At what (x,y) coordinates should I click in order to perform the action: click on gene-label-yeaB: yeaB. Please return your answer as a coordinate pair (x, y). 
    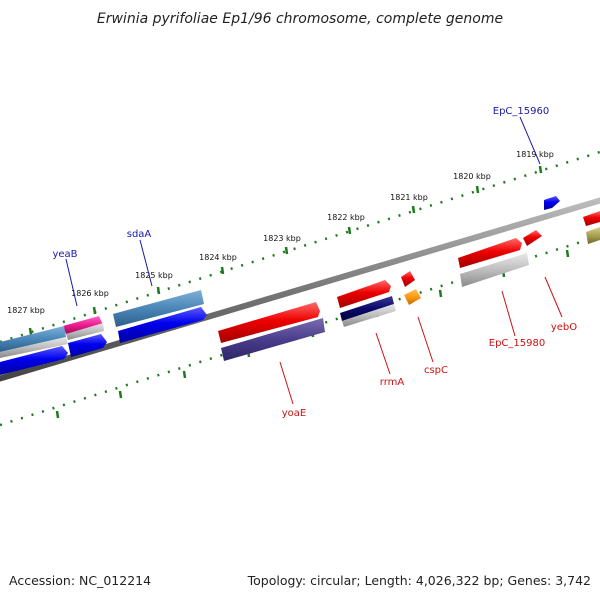
    Looking at the image, I should click on (64, 254).